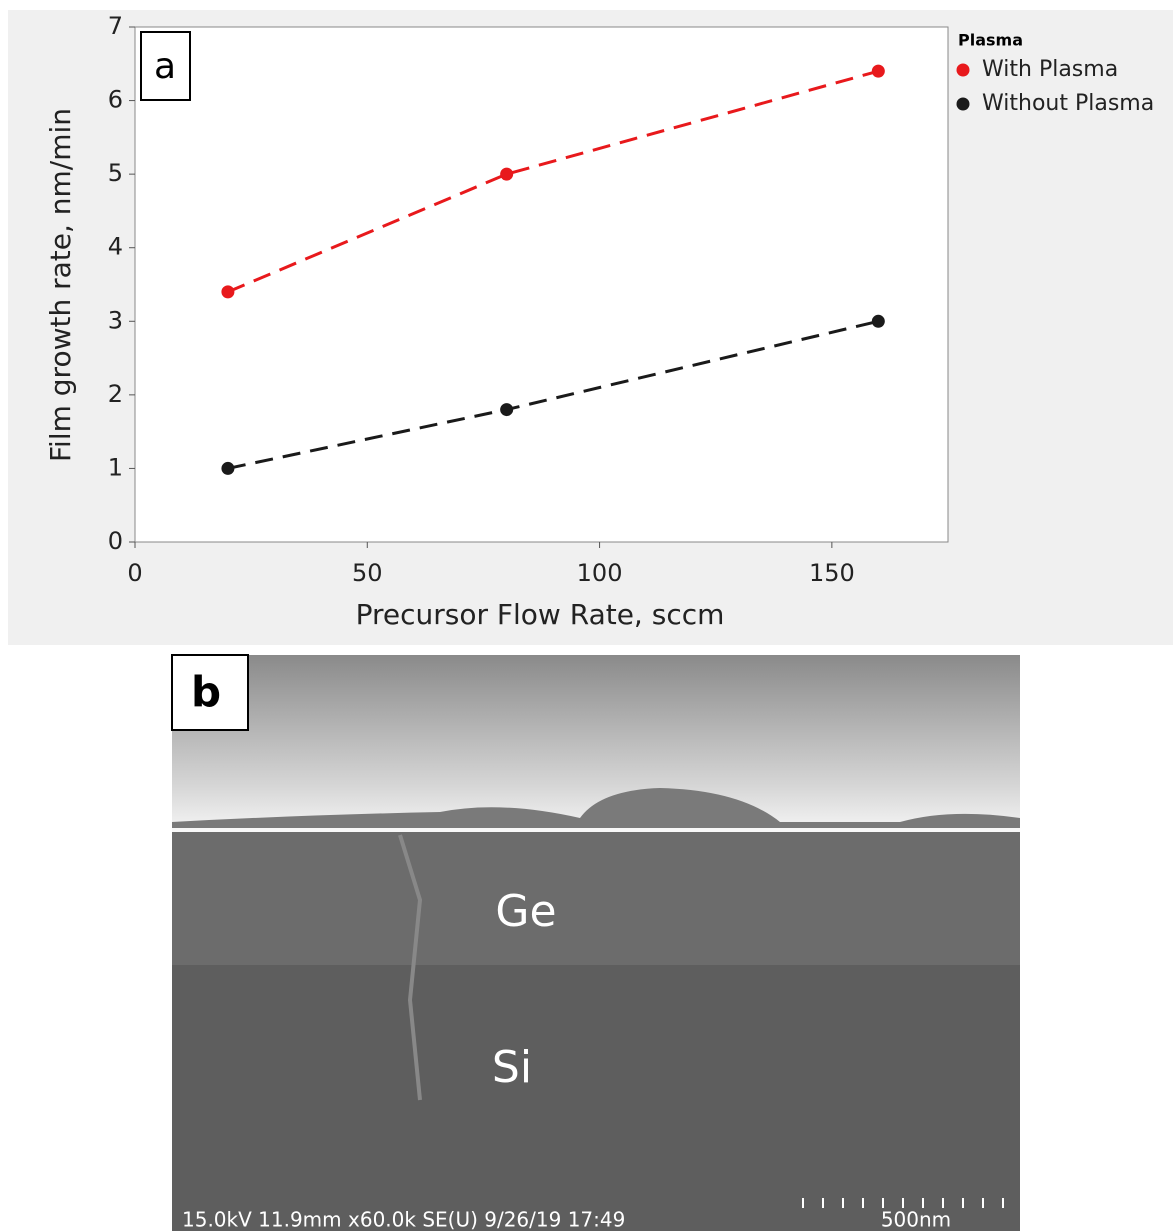 The image size is (1173, 1231). What do you see at coordinates (115, 320) in the screenshot?
I see `y-tick-label: 3` at bounding box center [115, 320].